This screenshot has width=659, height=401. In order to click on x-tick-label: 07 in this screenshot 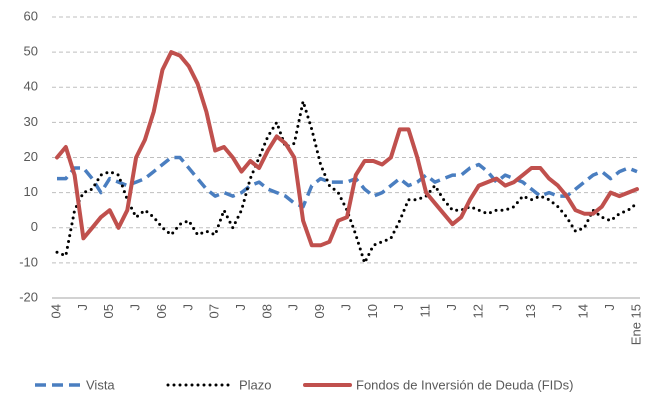, I will do `click(214, 311)`.